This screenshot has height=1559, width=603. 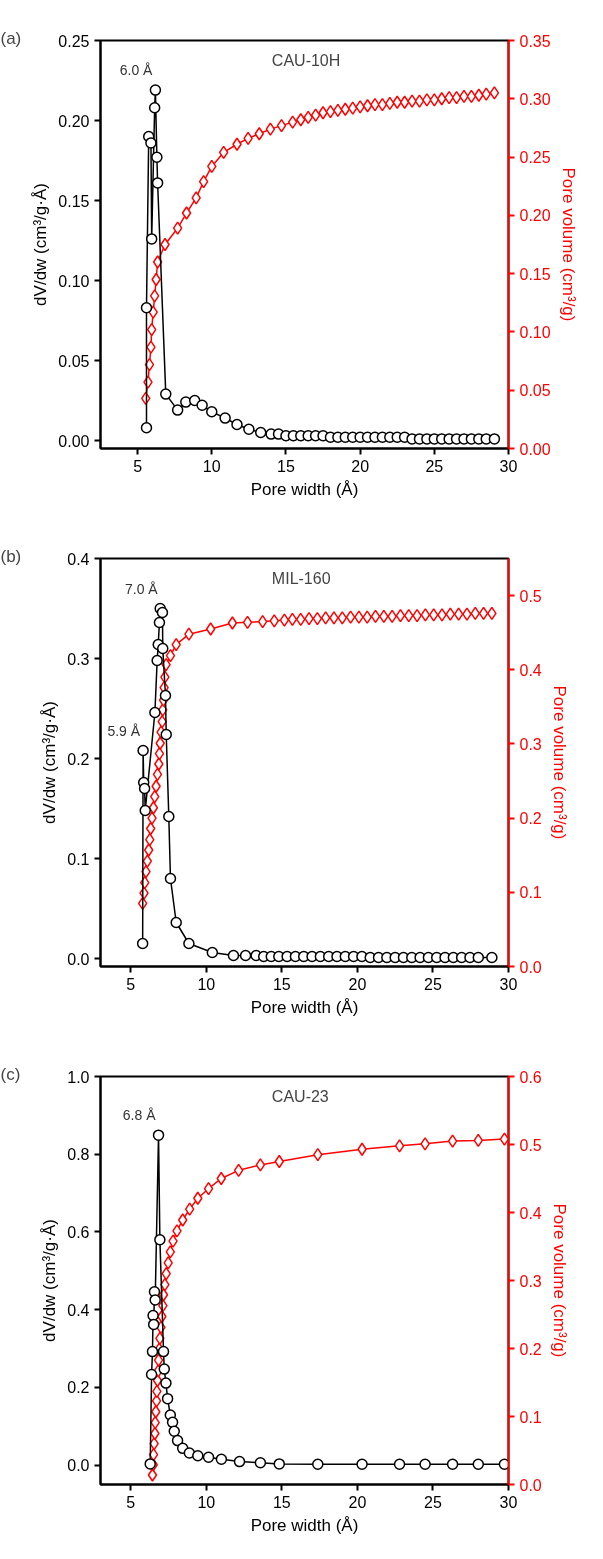 What do you see at coordinates (530, 1077) in the screenshot?
I see `y2-tick-label: 0.6` at bounding box center [530, 1077].